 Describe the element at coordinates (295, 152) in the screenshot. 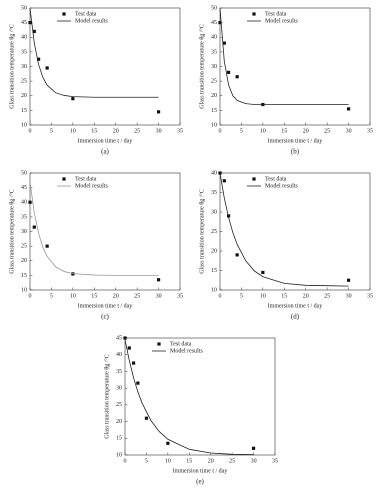

I see `caption: (b)` at that location.